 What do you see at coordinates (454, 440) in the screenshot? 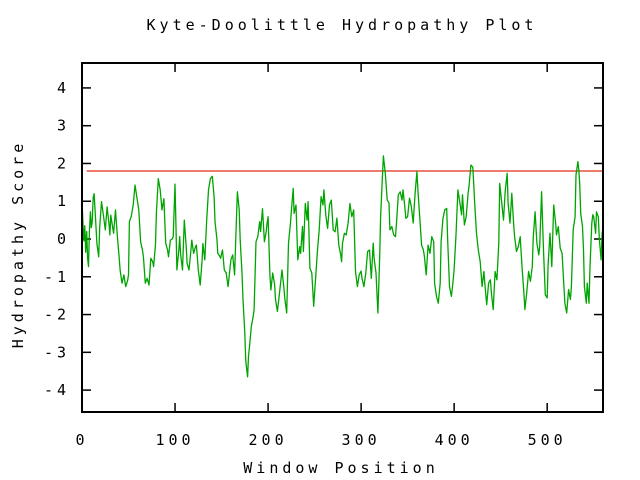
I see `x-tick-label: 400` at bounding box center [454, 440].